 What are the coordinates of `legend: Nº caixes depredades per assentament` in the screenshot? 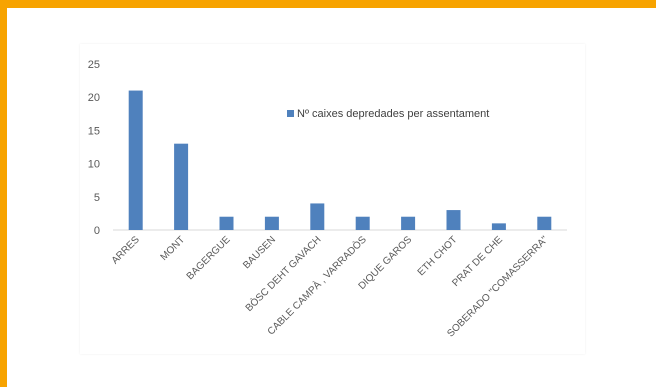 It's located at (388, 114).